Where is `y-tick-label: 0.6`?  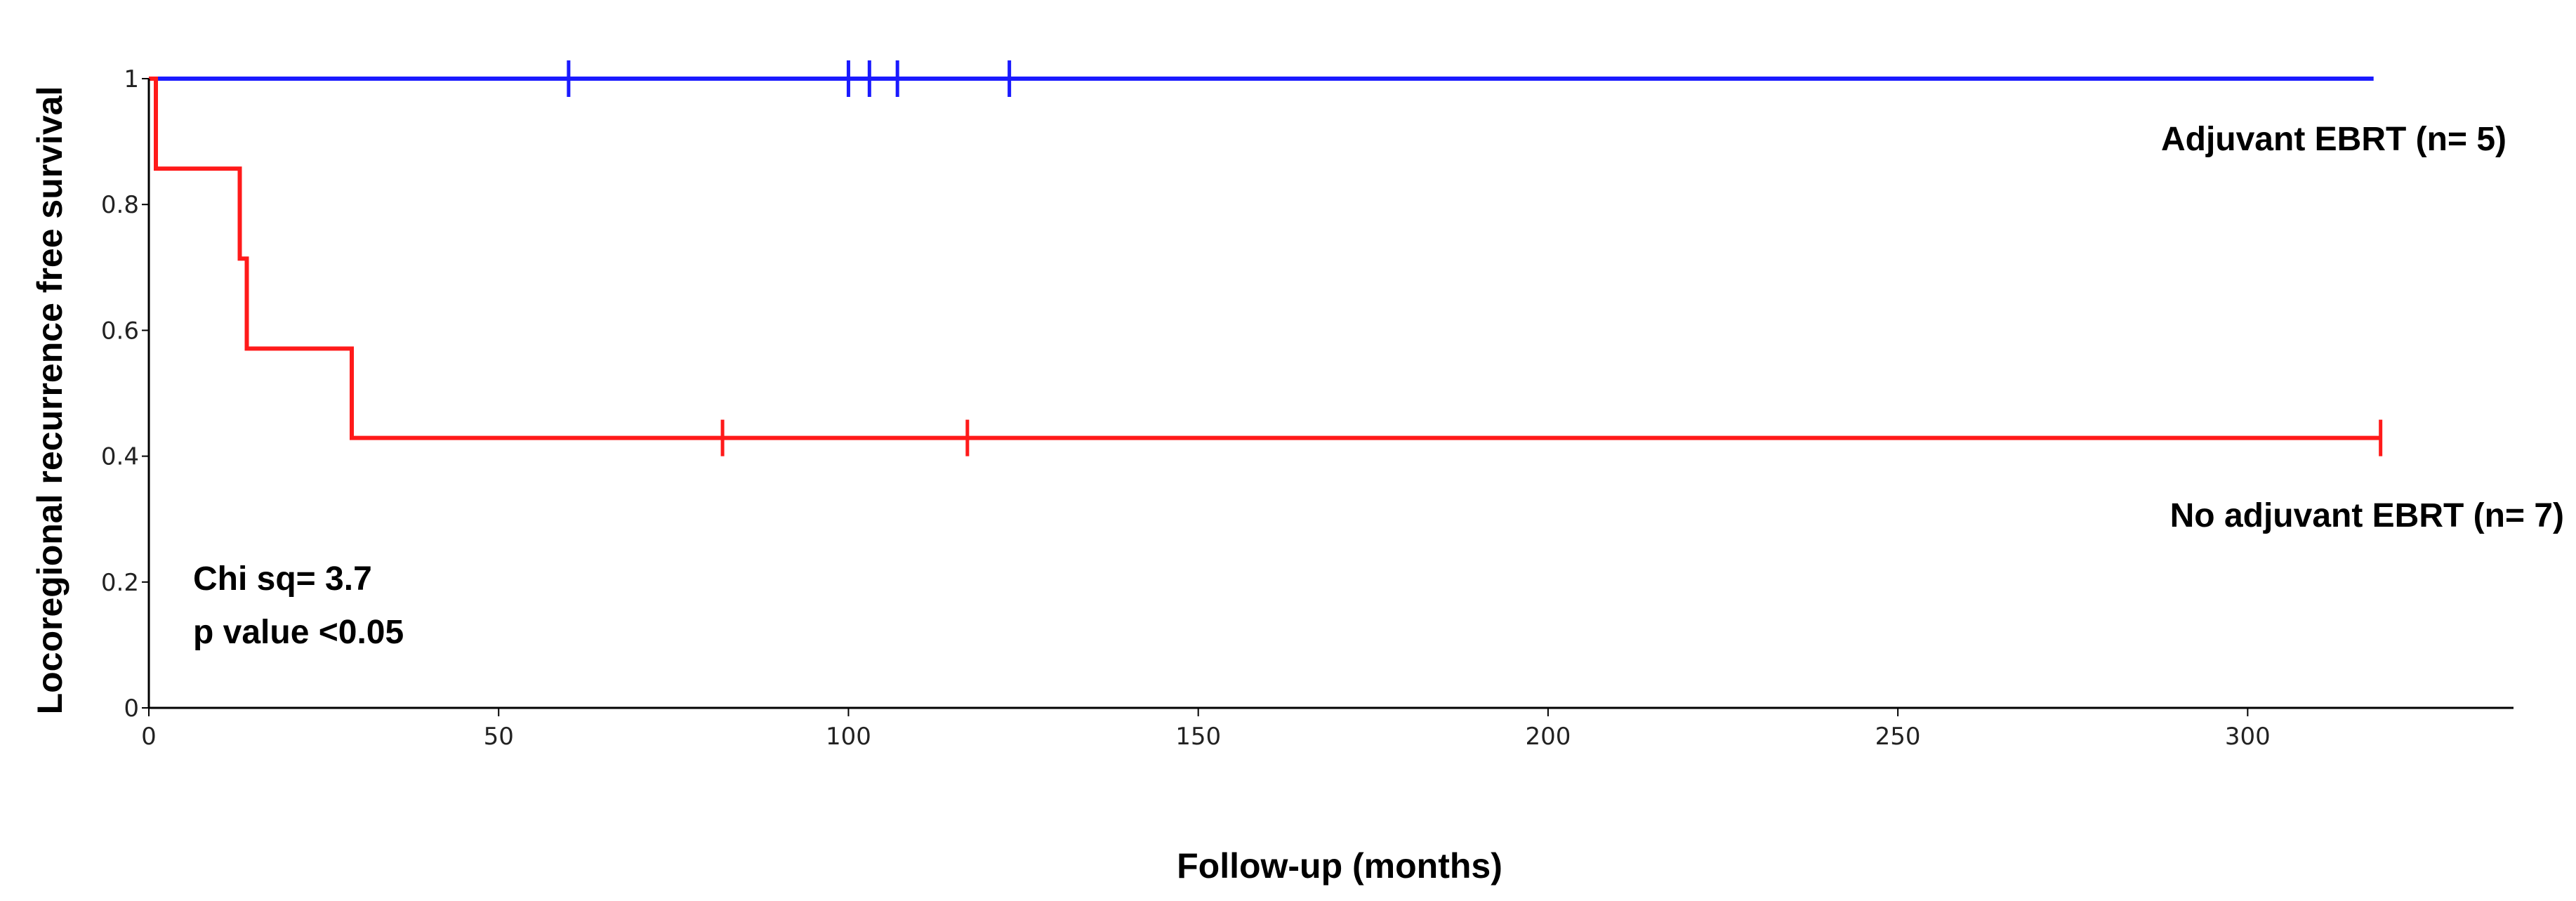 y-tick-label: 0.6 is located at coordinates (120, 331).